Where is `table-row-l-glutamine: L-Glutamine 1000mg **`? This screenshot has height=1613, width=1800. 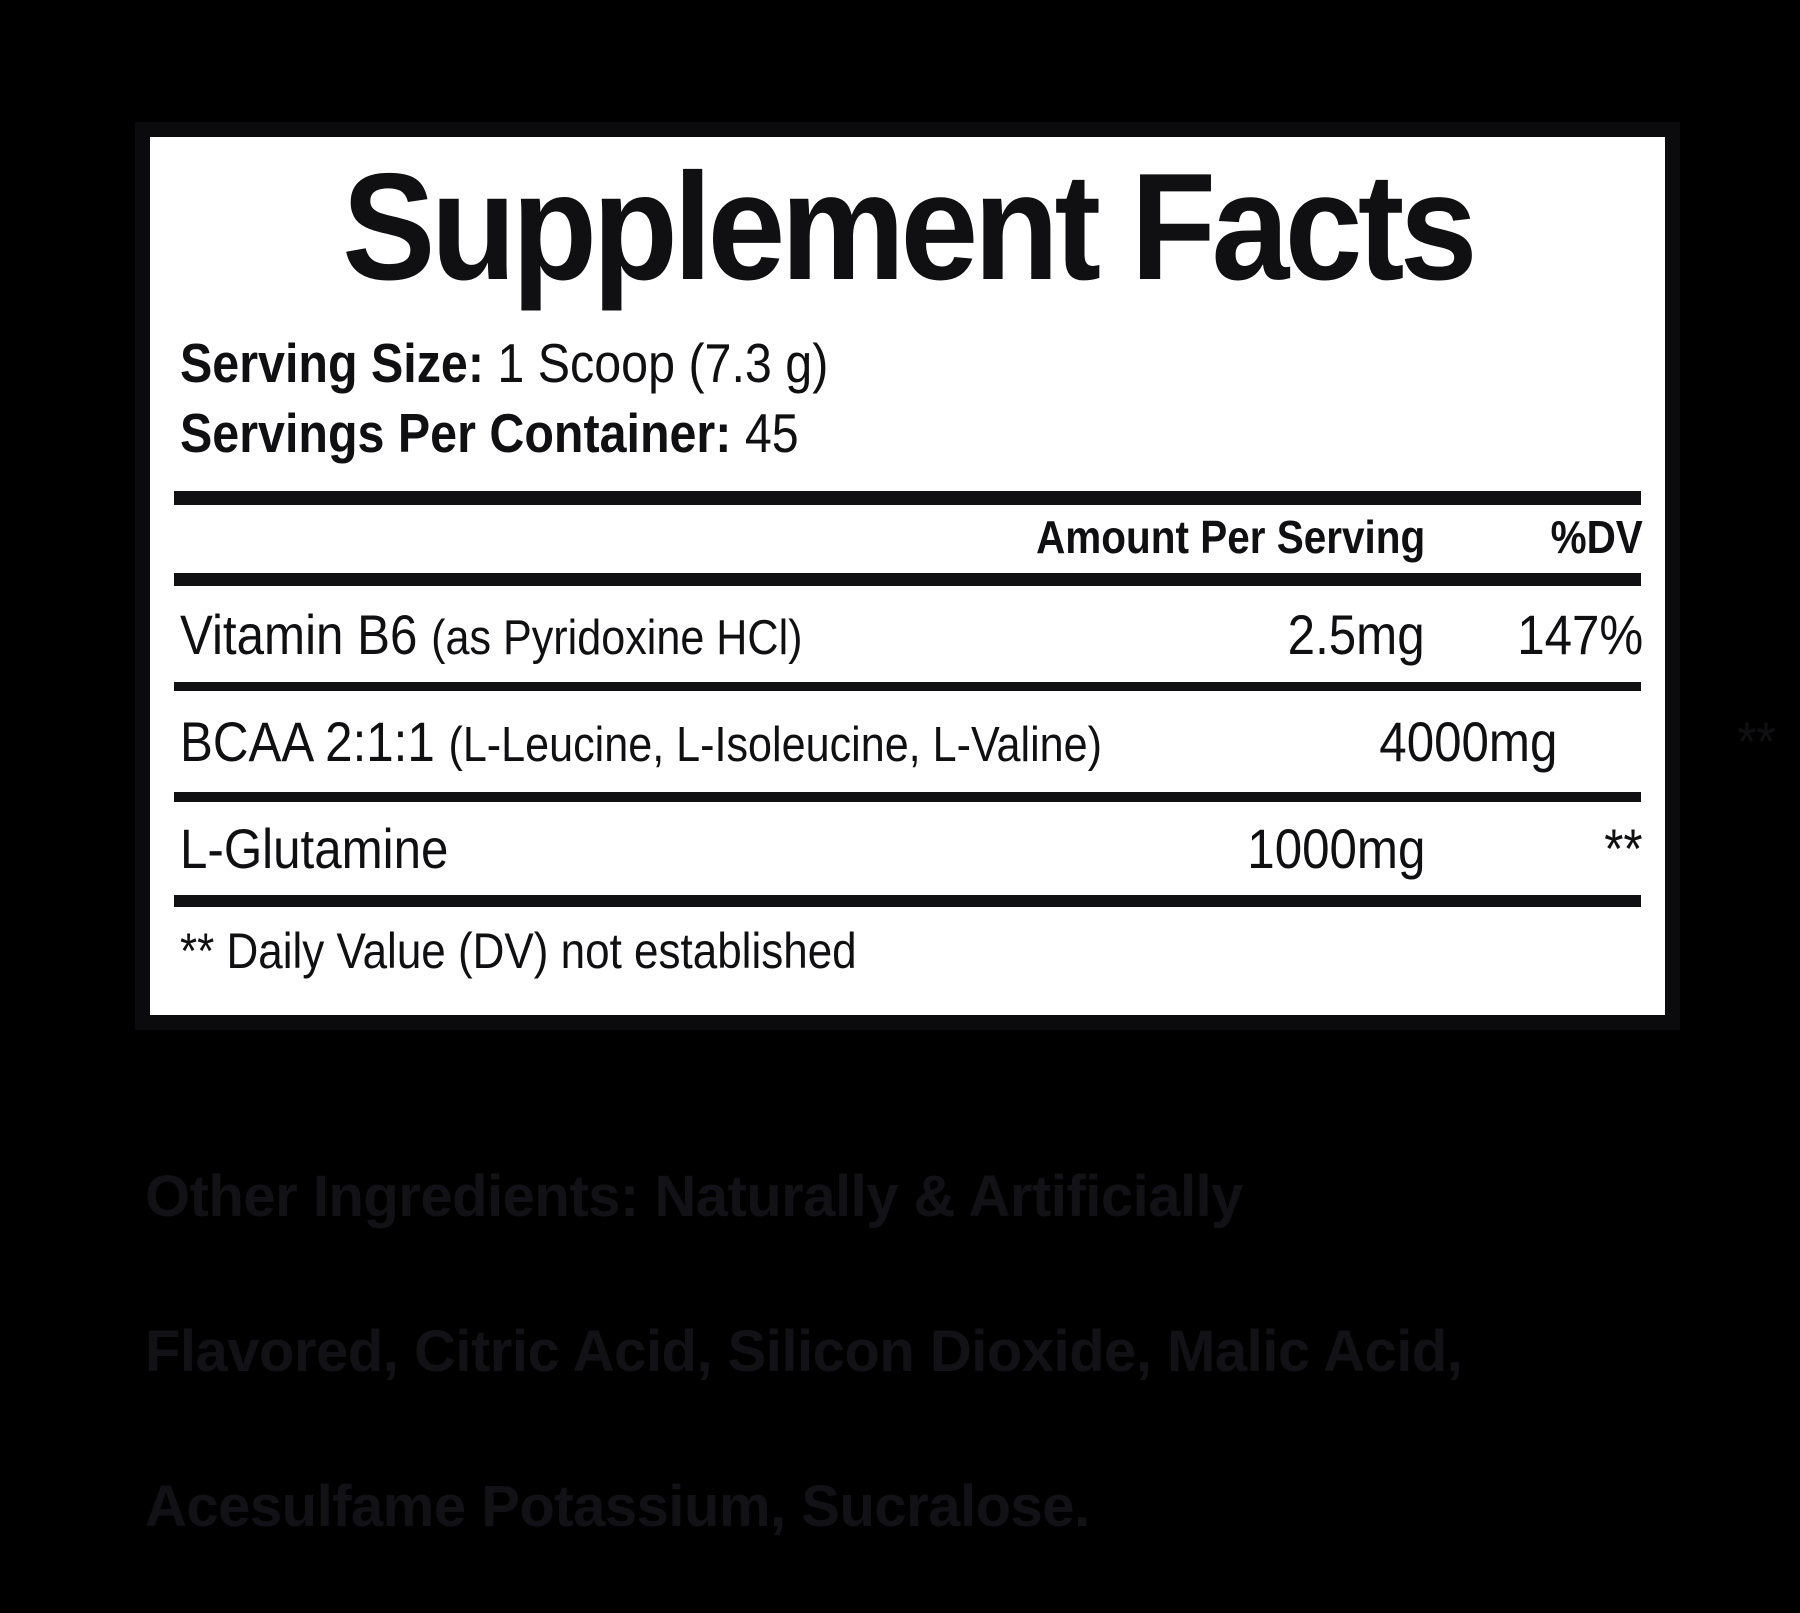
table-row-l-glutamine: L-Glutamine 1000mg ** is located at coordinates (911, 848).